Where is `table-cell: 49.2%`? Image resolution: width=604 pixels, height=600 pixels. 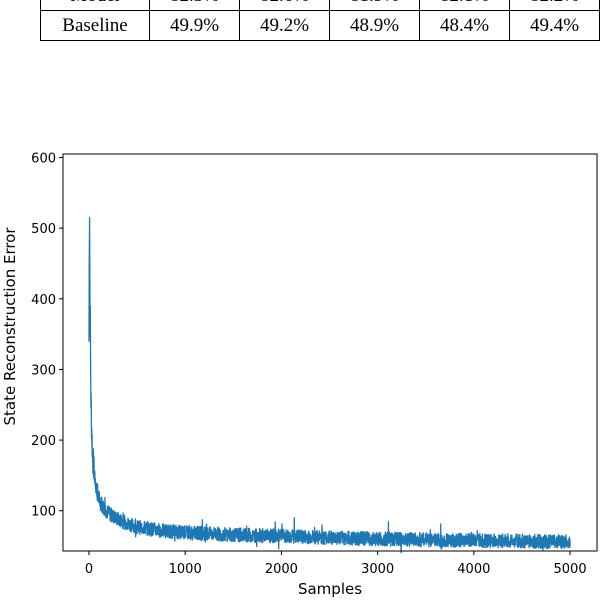
table-cell: 49.2% is located at coordinates (284, 25).